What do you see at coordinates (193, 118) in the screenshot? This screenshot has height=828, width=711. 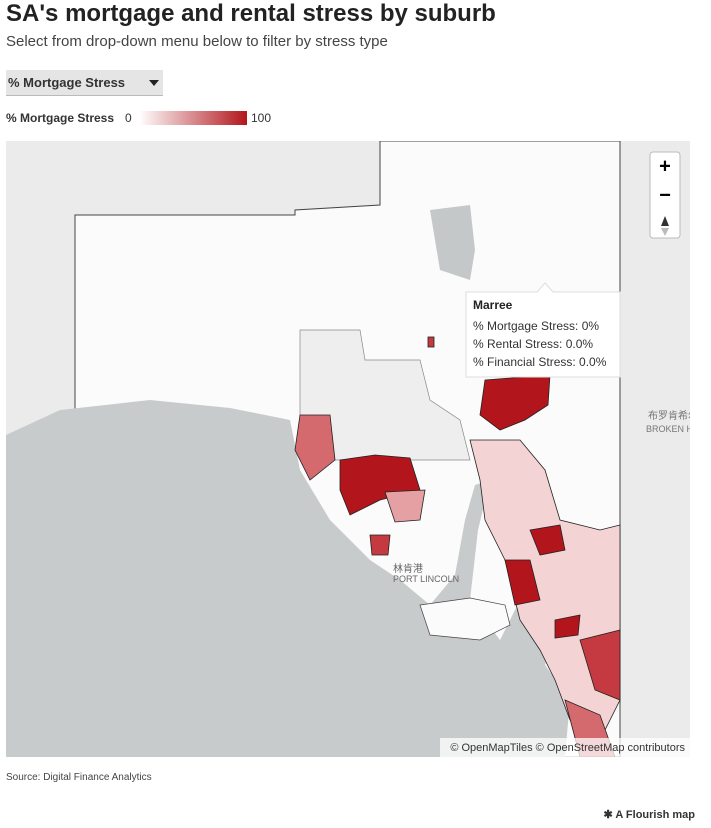 I see `legend-gradient` at bounding box center [193, 118].